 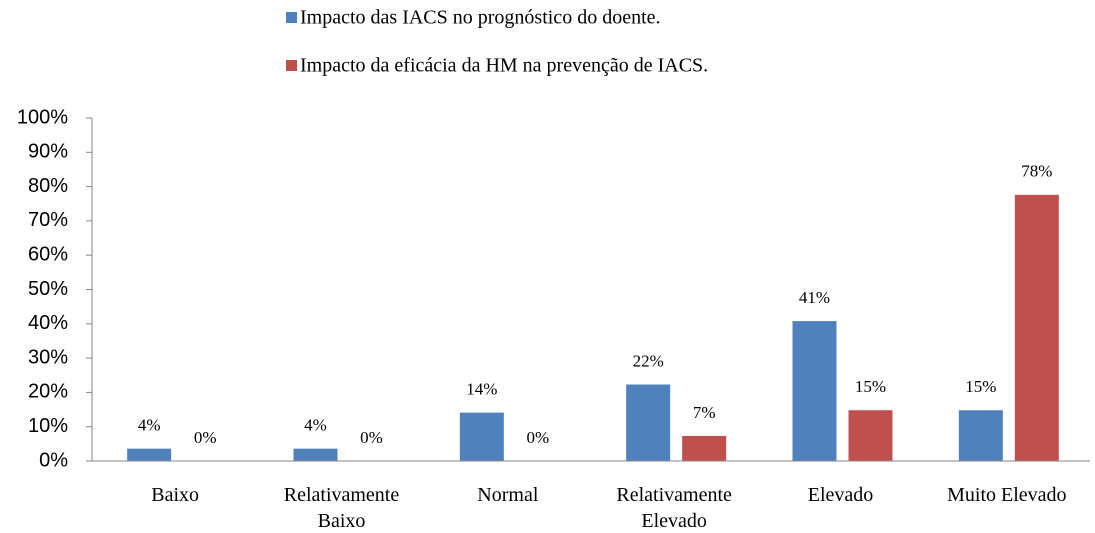 What do you see at coordinates (814, 297) in the screenshot?
I see `data-label: 41%` at bounding box center [814, 297].